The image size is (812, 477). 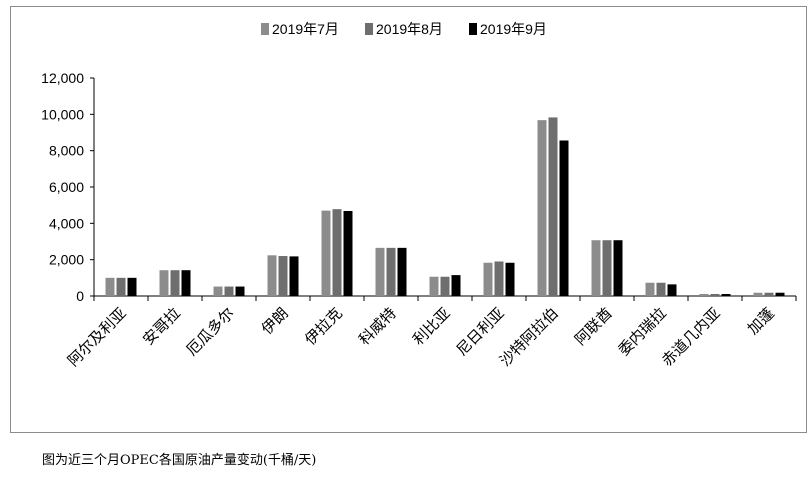 I want to click on y-tick-label: 10,000, so click(x=62, y=114).